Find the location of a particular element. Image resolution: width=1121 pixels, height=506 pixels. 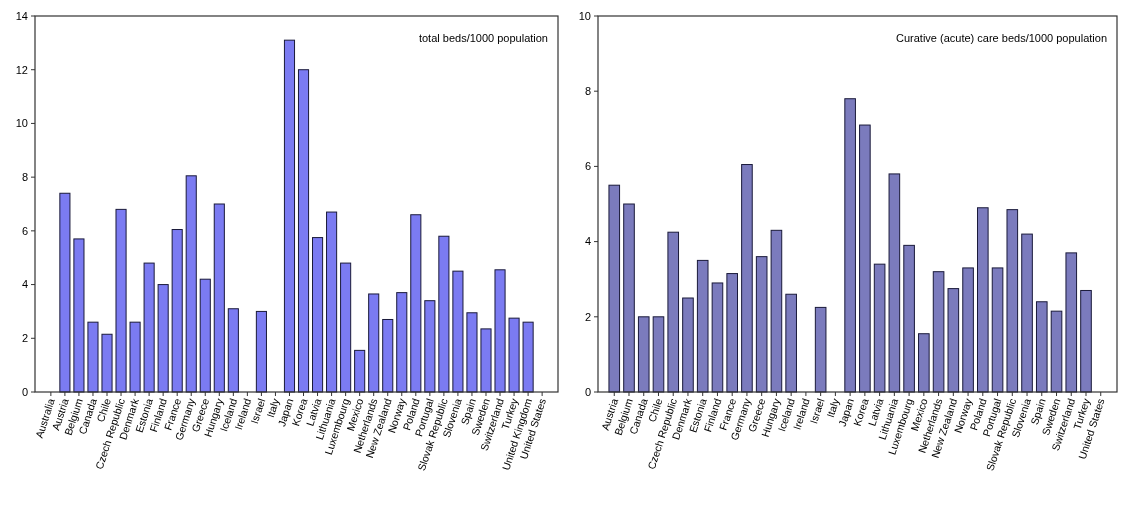

y-tick-label: 14 is located at coordinates (21, 15).